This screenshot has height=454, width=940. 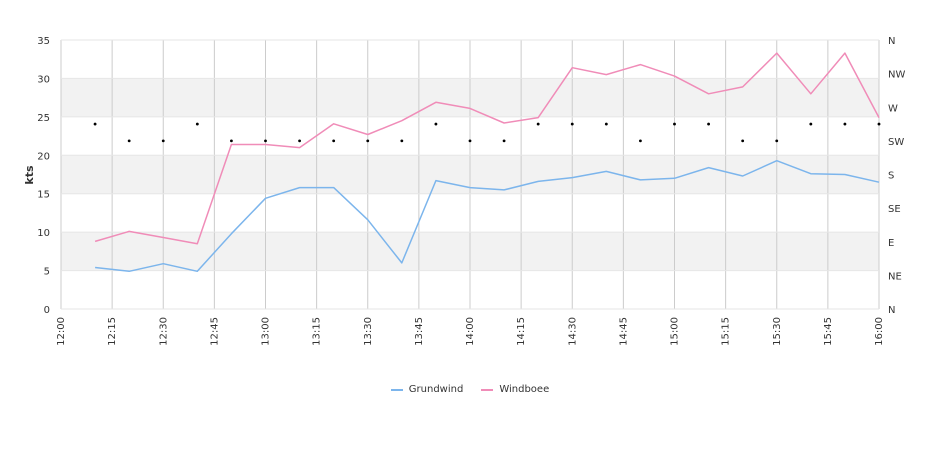 What do you see at coordinates (572, 331) in the screenshot?
I see `x-tick-label: 14:30` at bounding box center [572, 331].